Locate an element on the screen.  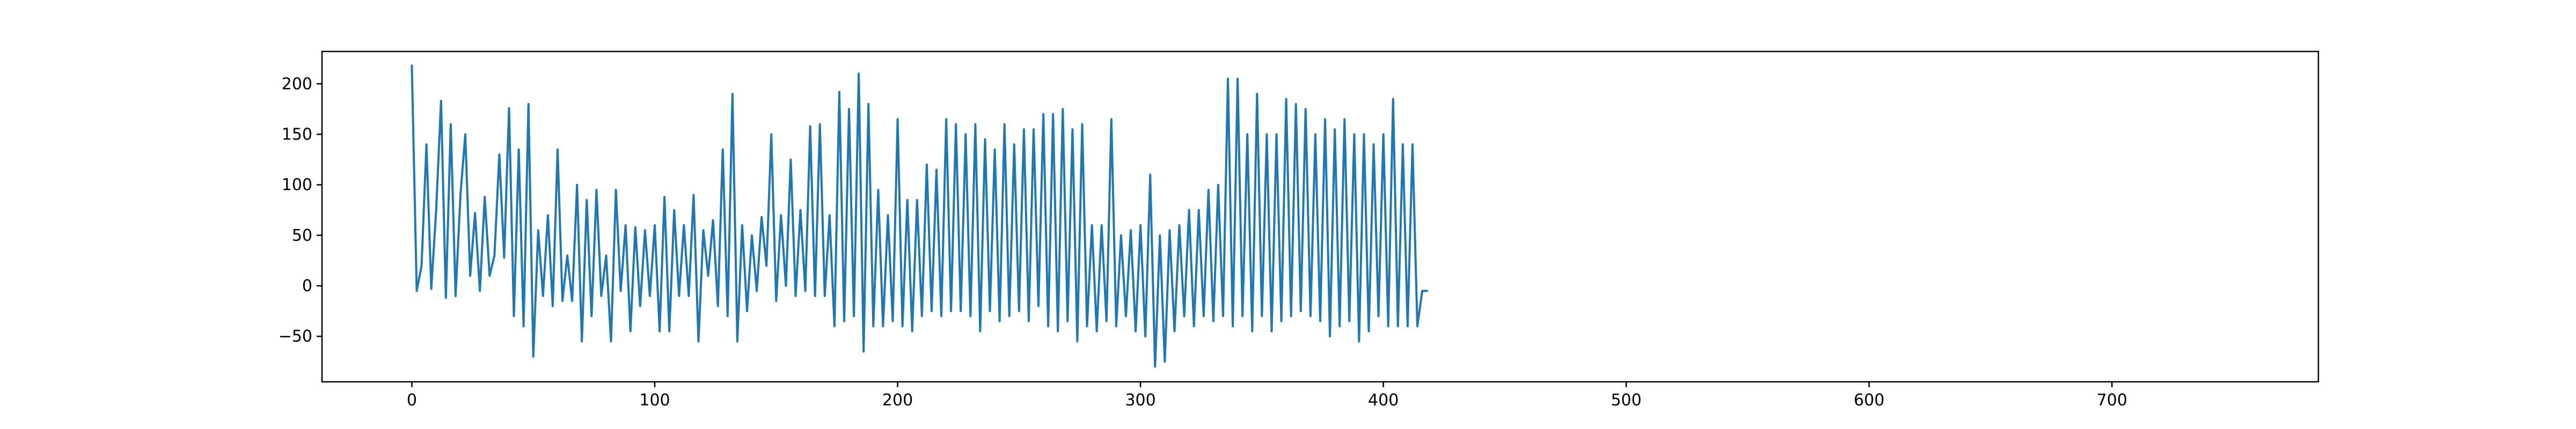
y-tick-label: 150 is located at coordinates (297, 134).